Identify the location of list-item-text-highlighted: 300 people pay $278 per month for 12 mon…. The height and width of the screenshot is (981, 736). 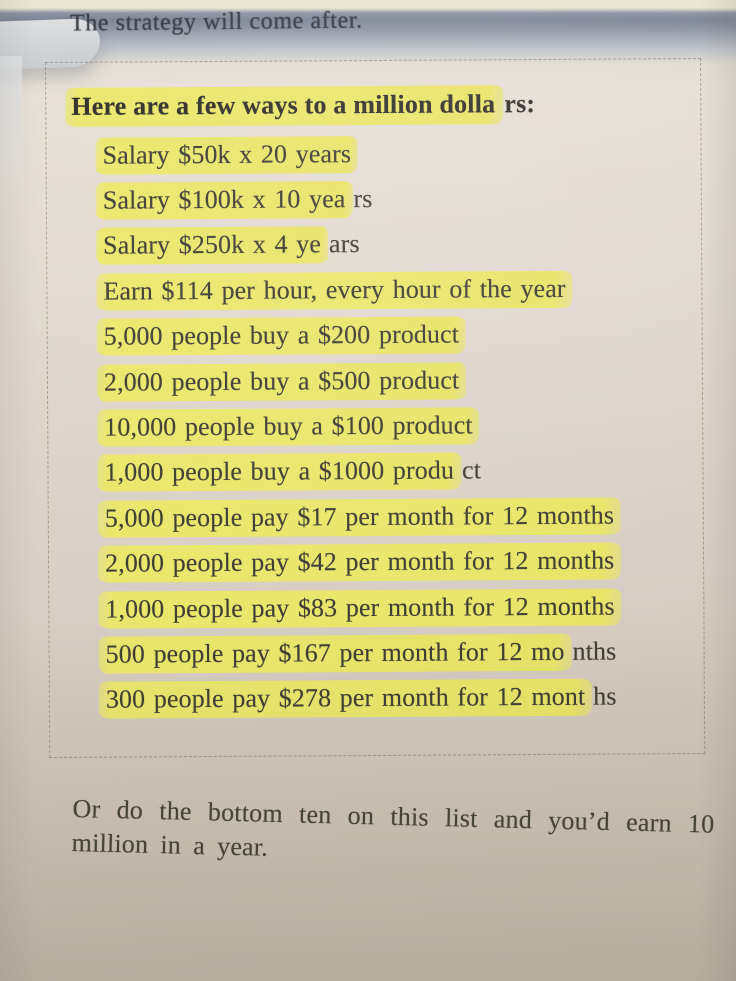
(345, 699).